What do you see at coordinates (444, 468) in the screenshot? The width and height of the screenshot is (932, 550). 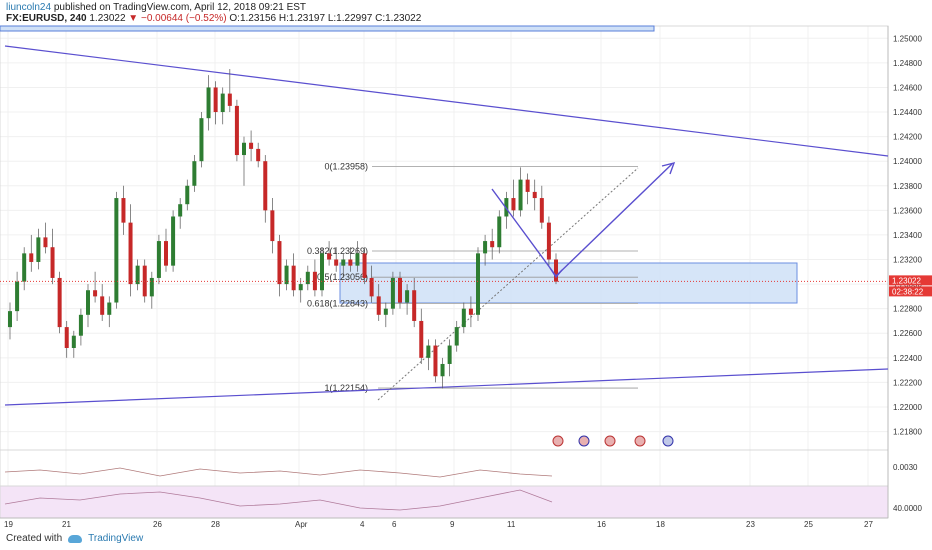 I see `oscillator-pane` at bounding box center [444, 468].